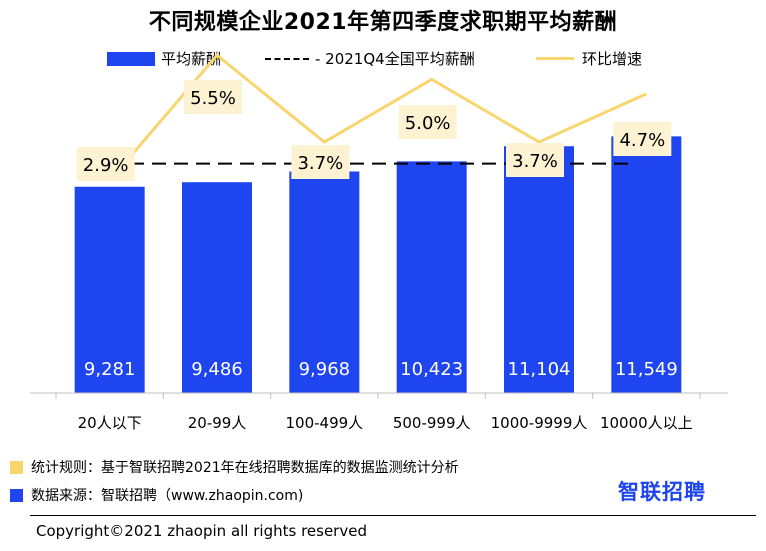 The width and height of the screenshot is (766, 551). Describe the element at coordinates (110, 369) in the screenshot. I see `bar-value-label-0: 9,281` at that location.